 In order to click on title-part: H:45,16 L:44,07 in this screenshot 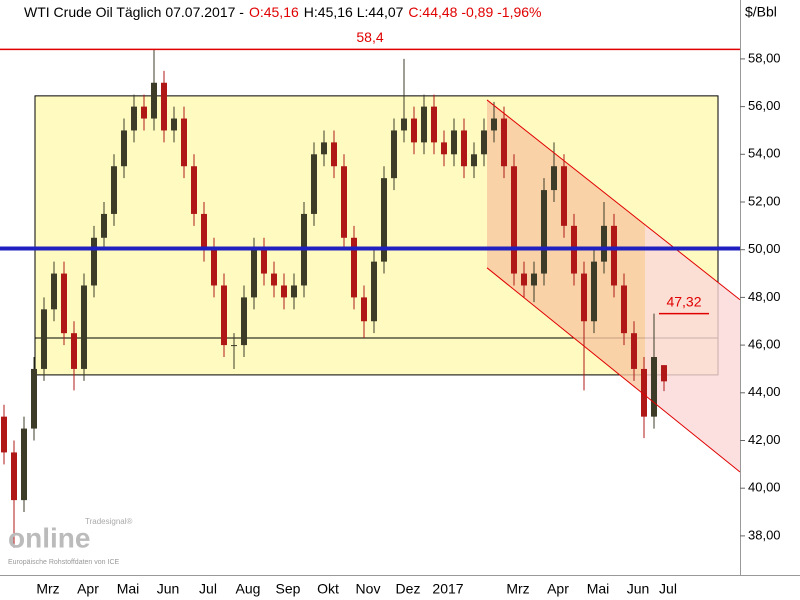, I will do `click(354, 12)`.